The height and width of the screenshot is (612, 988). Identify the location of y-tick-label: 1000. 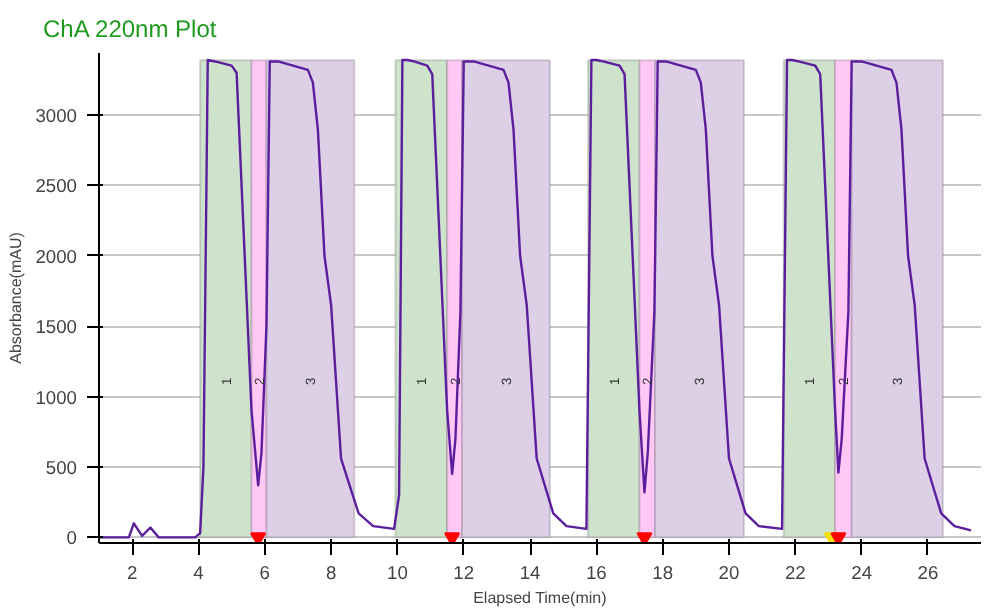
(56, 397).